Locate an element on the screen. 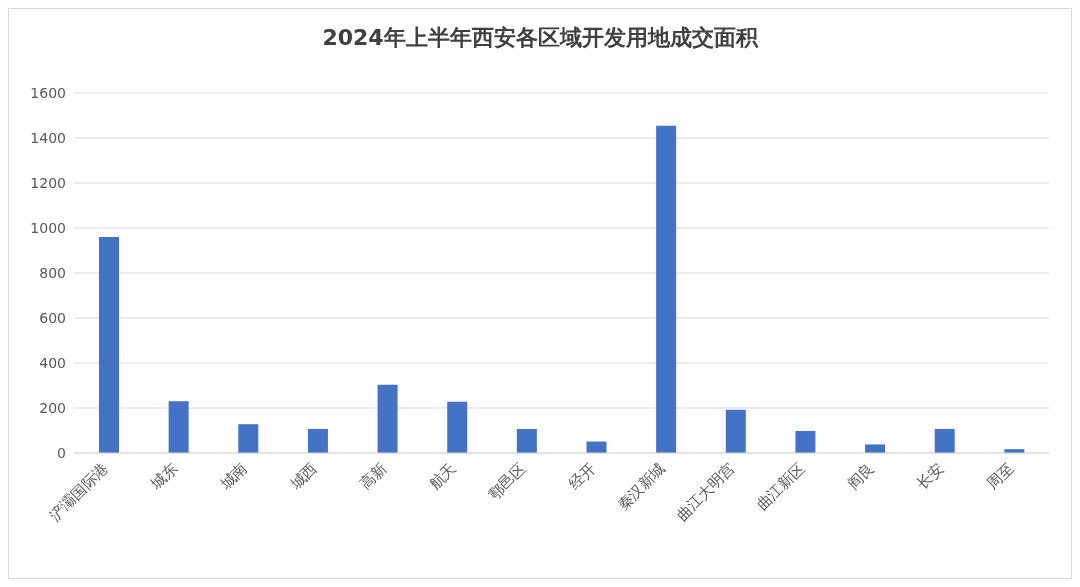 The width and height of the screenshot is (1080, 587). y-tick-label: 1400 is located at coordinates (48, 137).